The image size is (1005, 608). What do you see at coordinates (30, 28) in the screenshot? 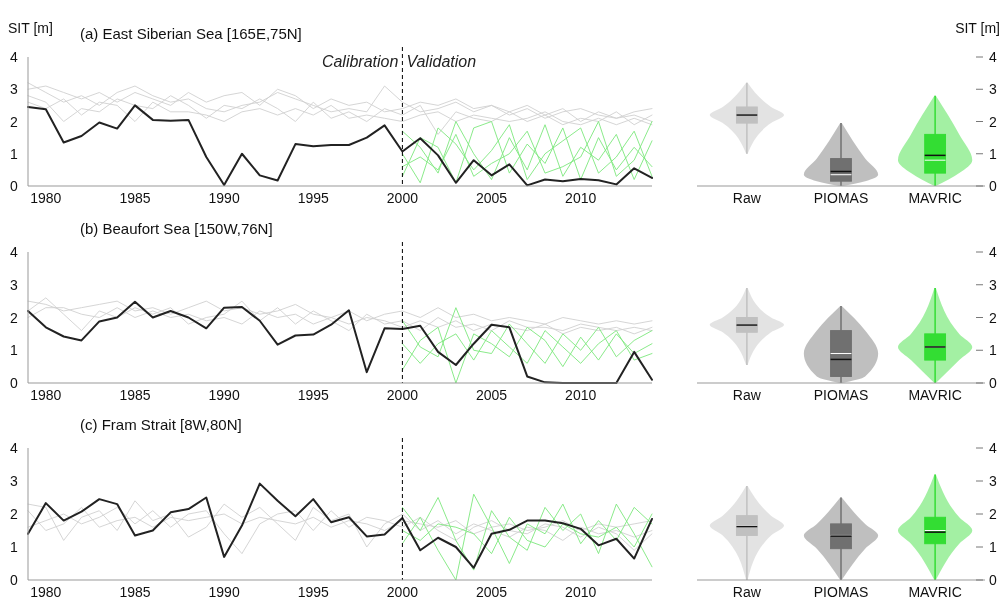
I see `y-axis-title: SIT [m]` at bounding box center [30, 28].